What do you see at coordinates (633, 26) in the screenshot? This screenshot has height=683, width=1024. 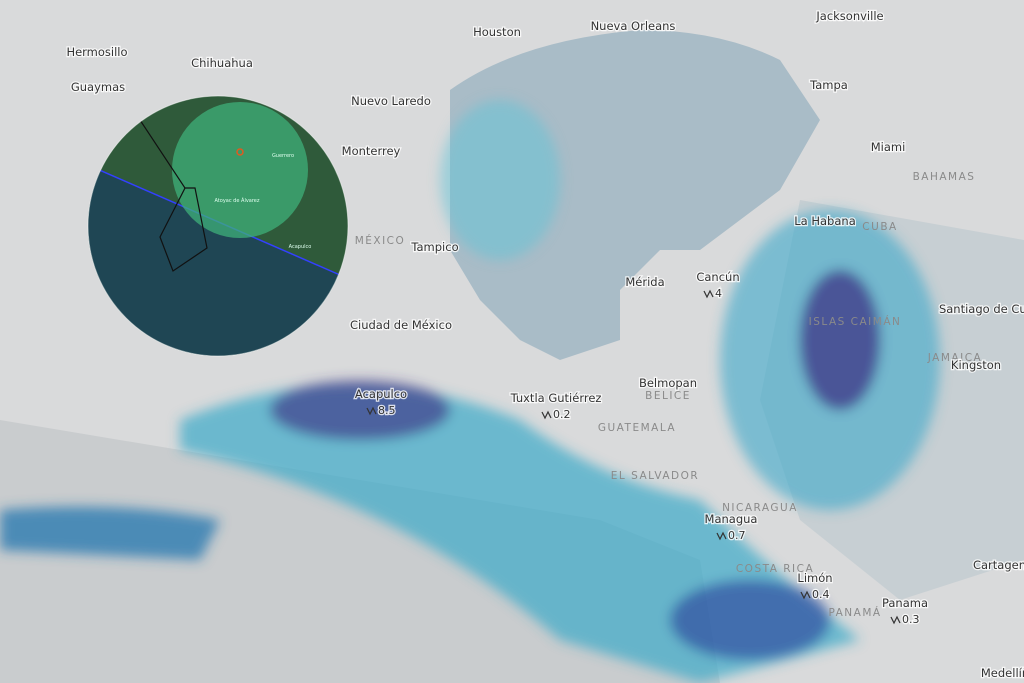 I see `city-label: Nueva Orleans` at bounding box center [633, 26].